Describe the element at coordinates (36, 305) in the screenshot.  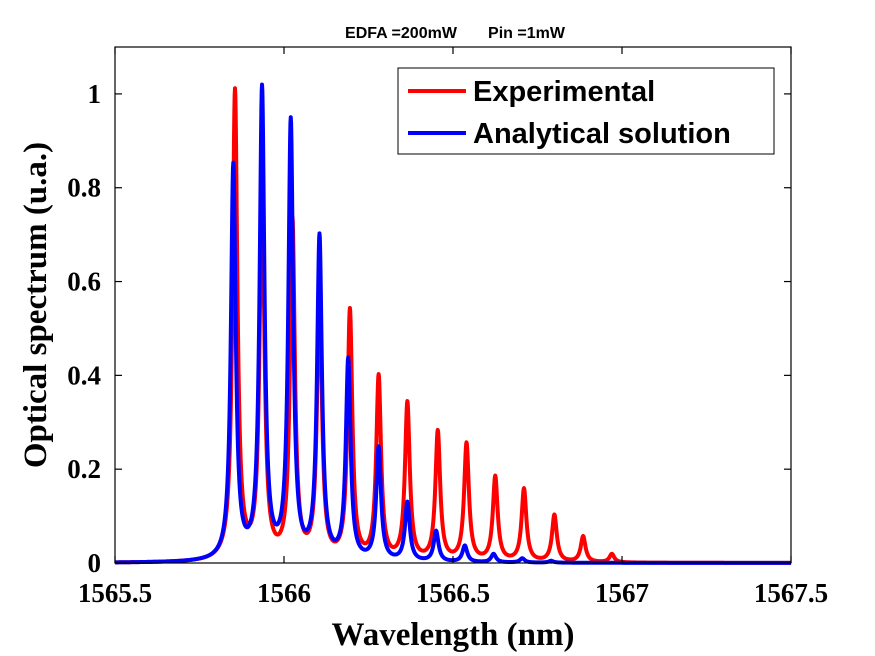
I see `y-axis-title: Optical spectrum (u.a.)` at that location.